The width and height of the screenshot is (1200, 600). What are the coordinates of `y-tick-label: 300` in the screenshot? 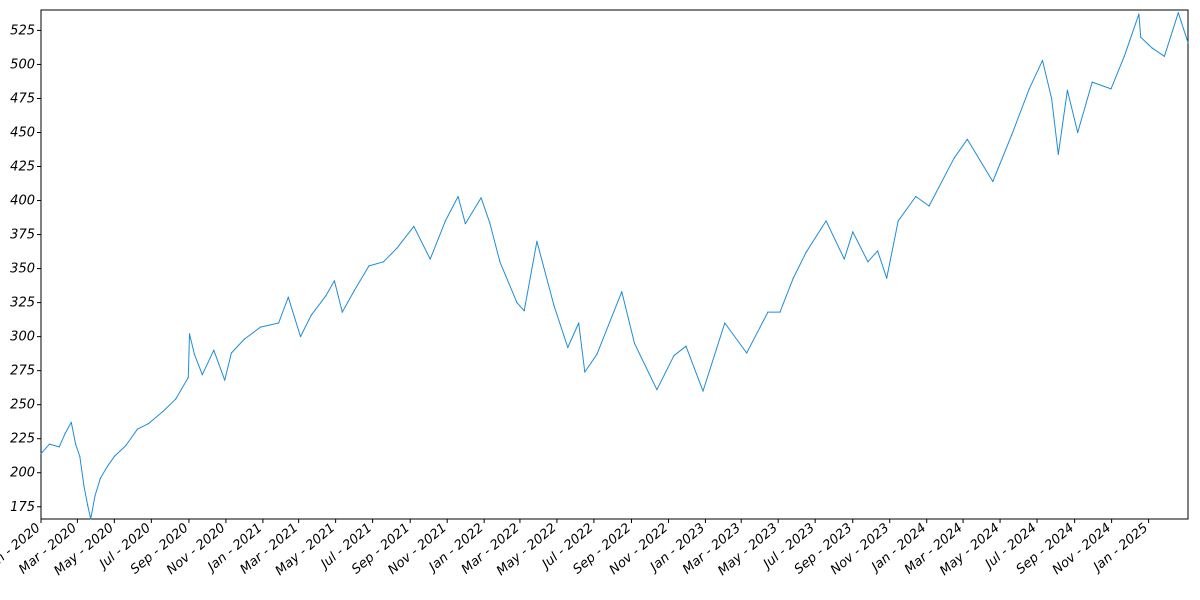 It's located at (22, 337).